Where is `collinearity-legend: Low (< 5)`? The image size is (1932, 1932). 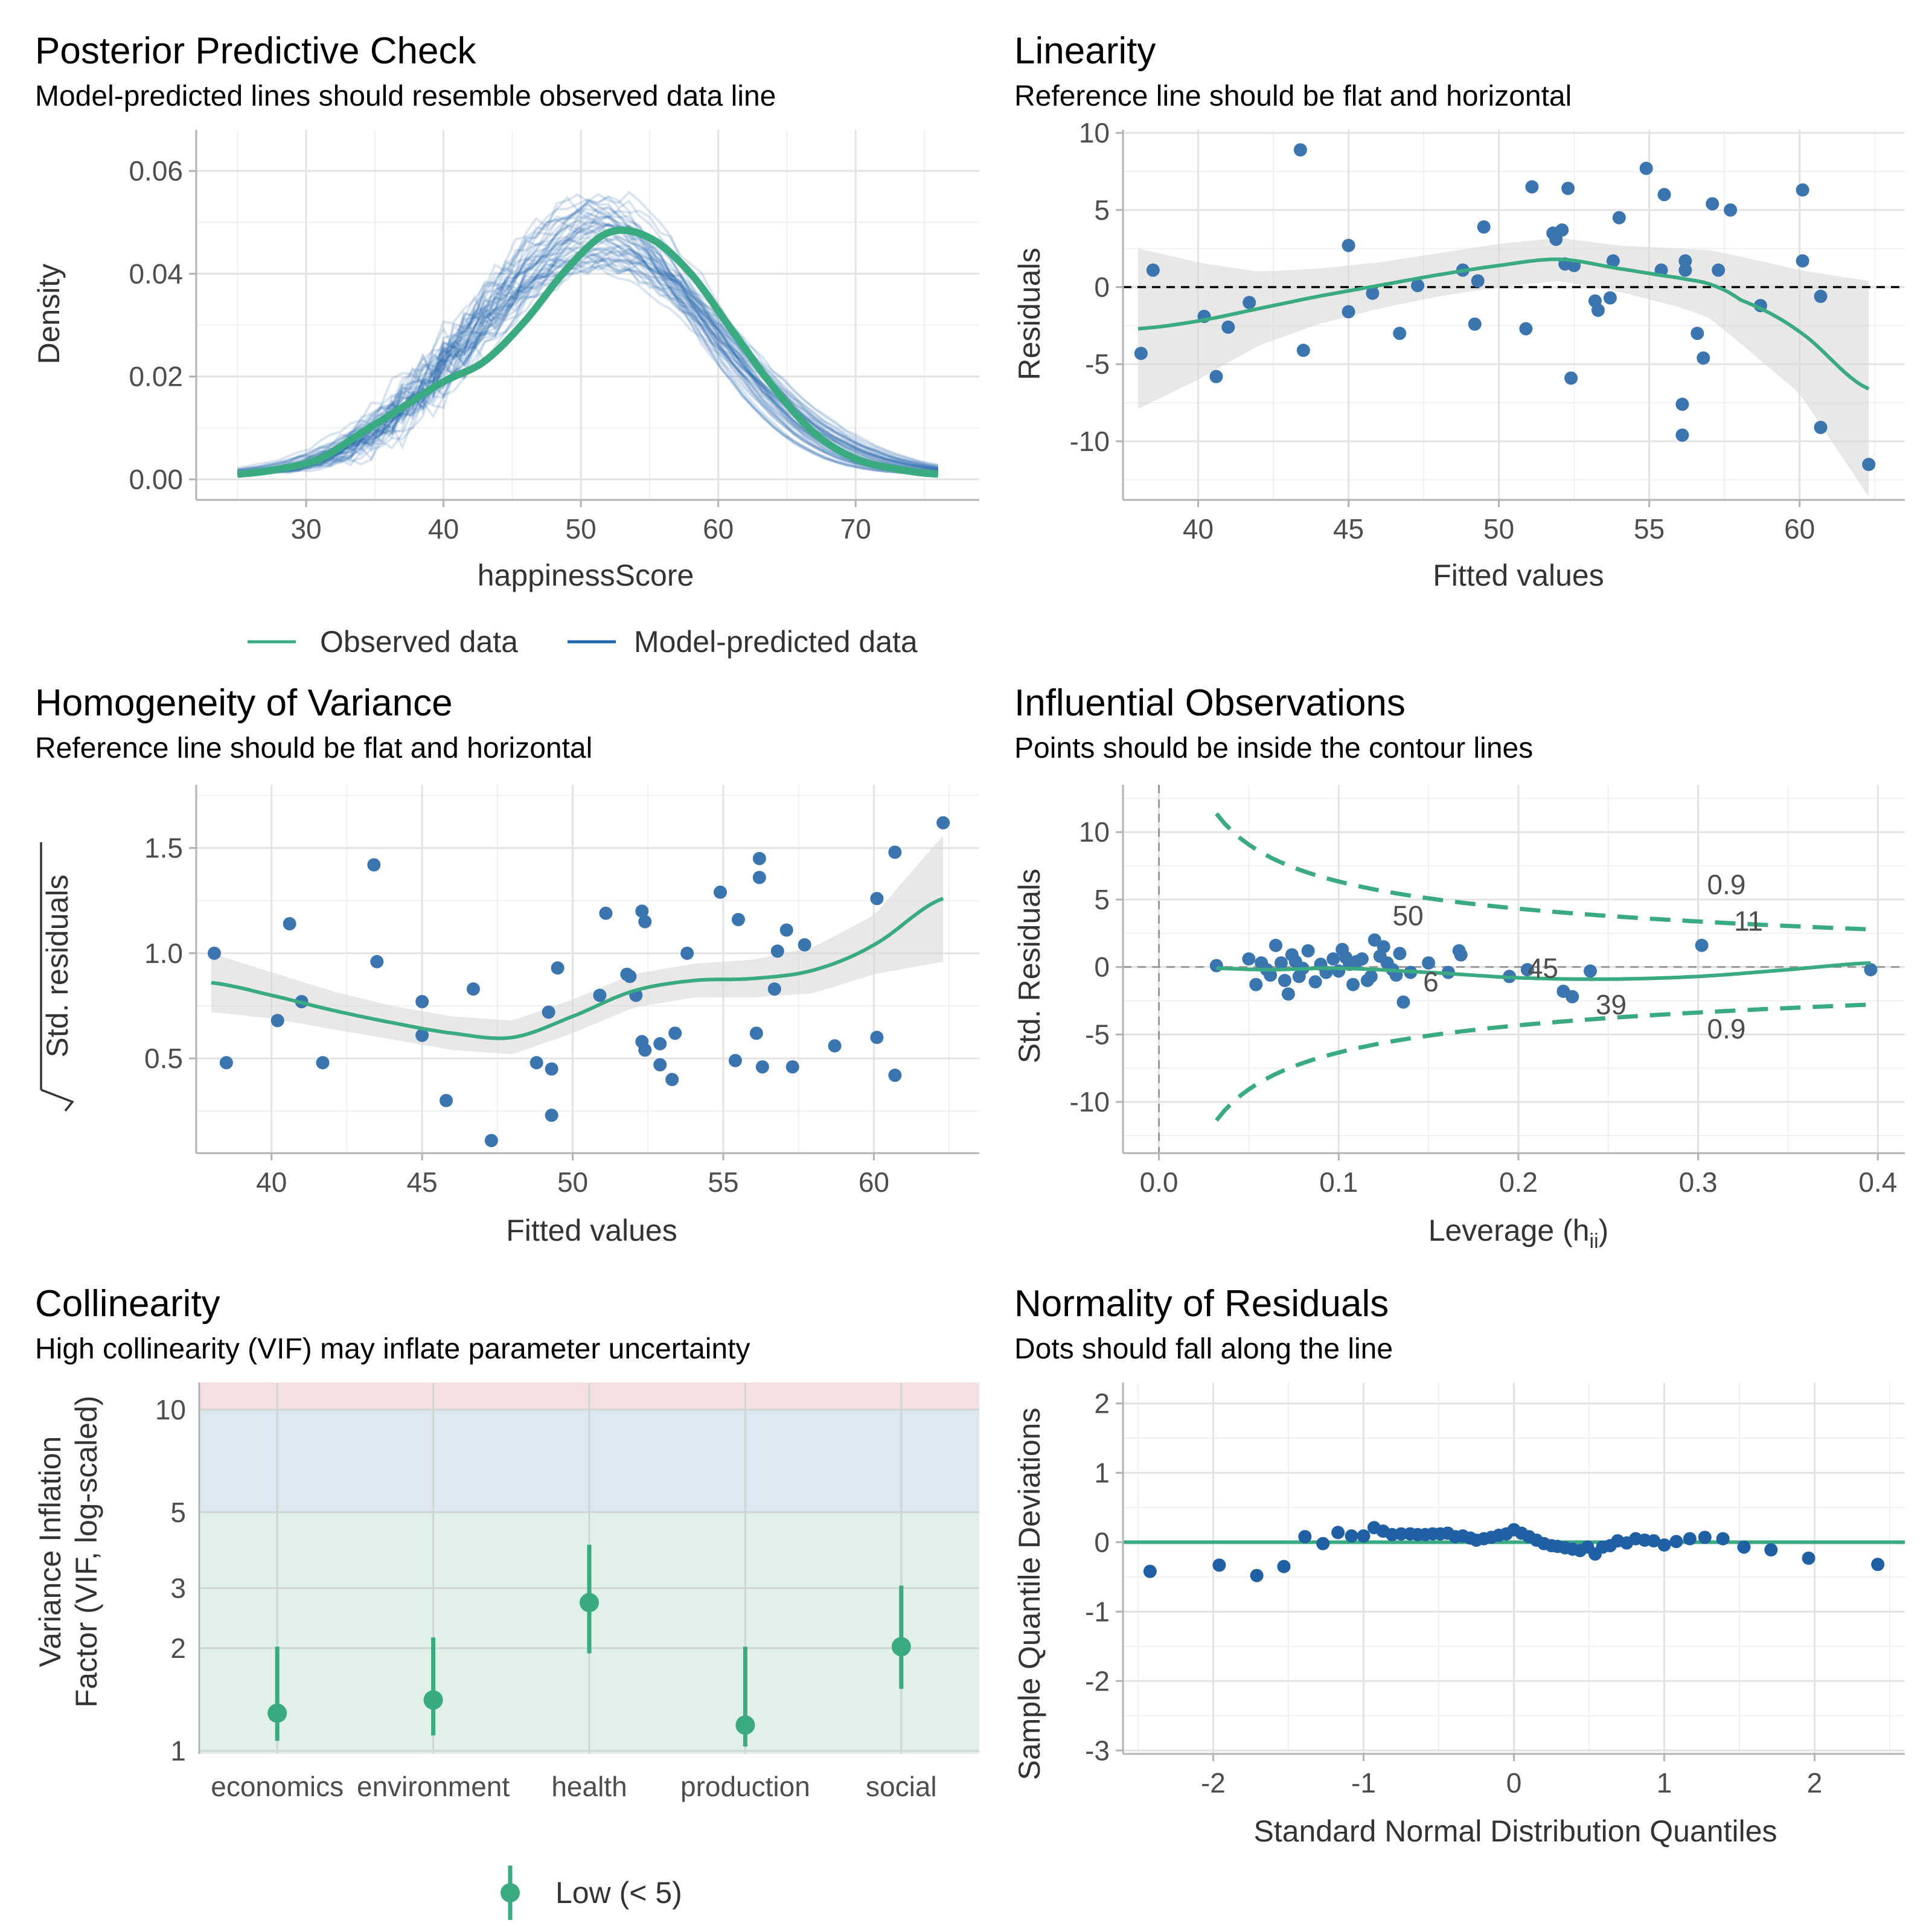 collinearity-legend: Low (< 5) is located at coordinates (591, 1893).